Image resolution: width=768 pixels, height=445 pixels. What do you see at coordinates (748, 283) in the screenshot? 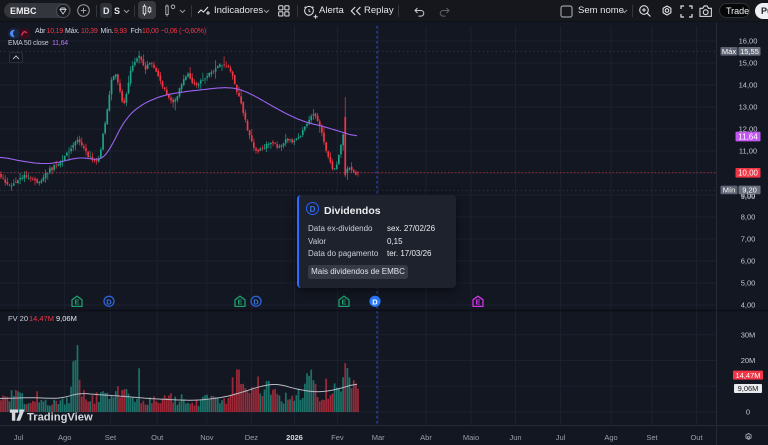
I see `svg-text: 5,00` at bounding box center [748, 283].